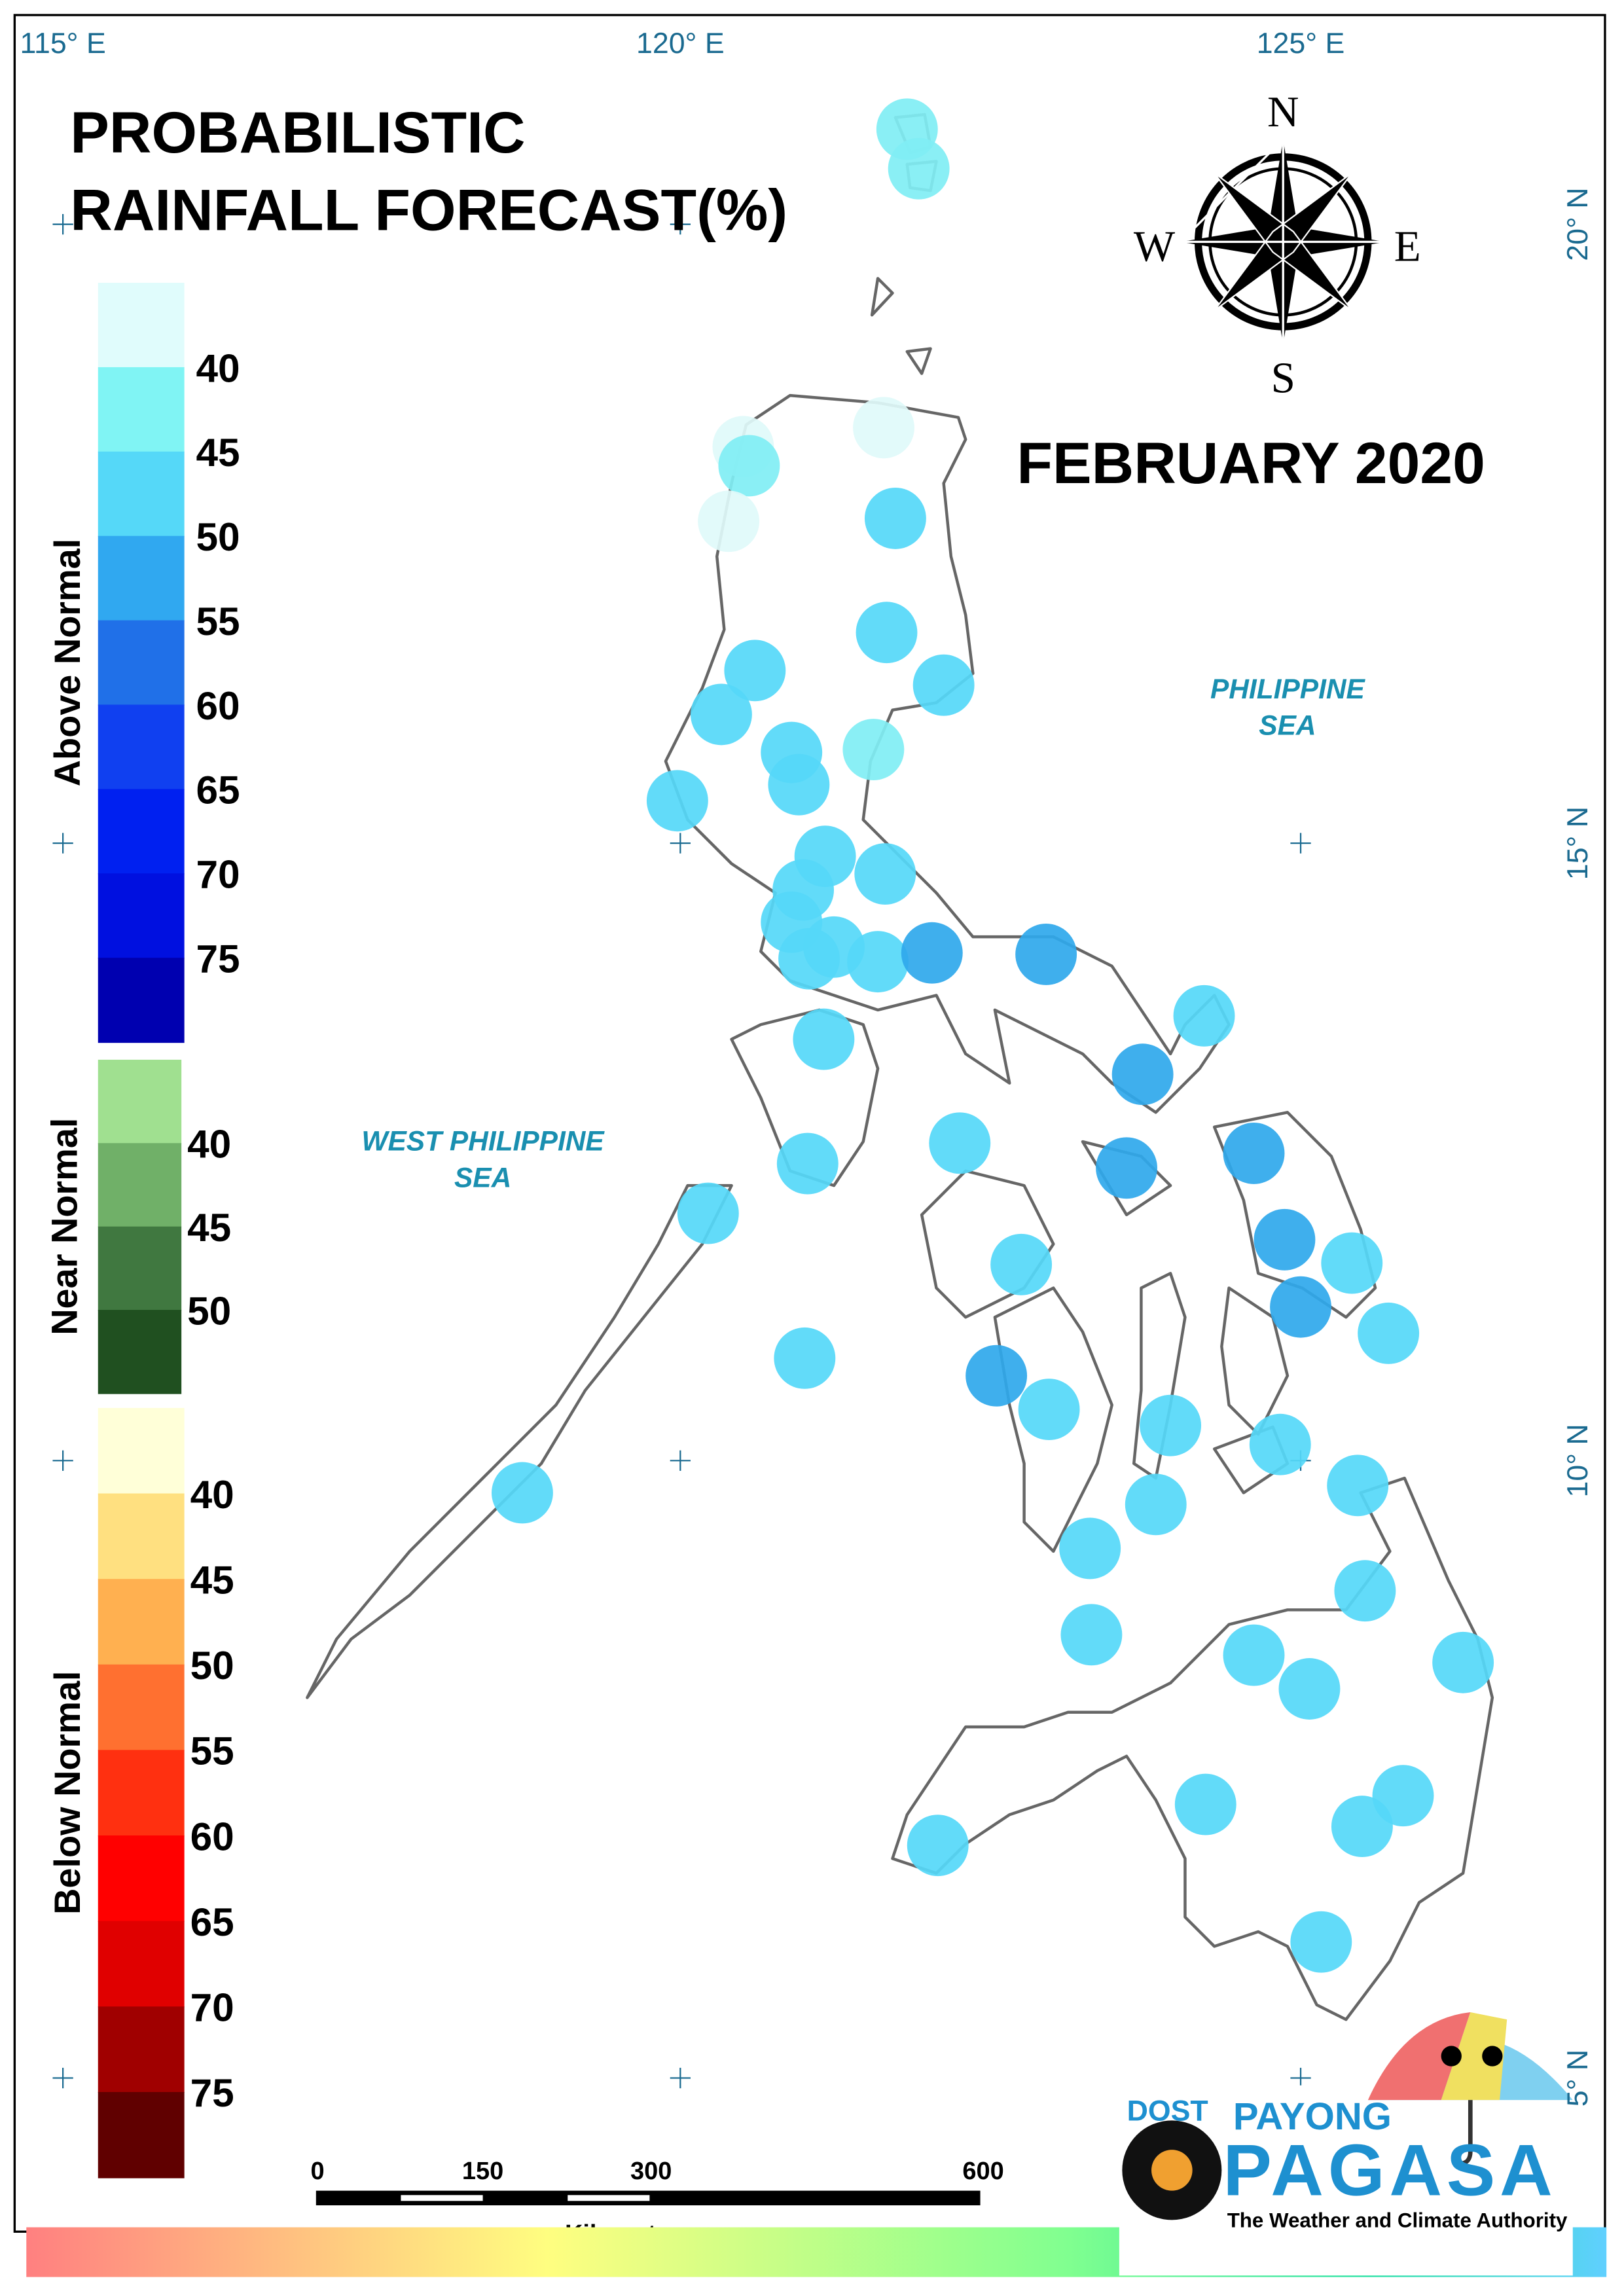  Describe the element at coordinates (1288, 689) in the screenshot. I see `sea-label: PHILIPPINE` at that location.